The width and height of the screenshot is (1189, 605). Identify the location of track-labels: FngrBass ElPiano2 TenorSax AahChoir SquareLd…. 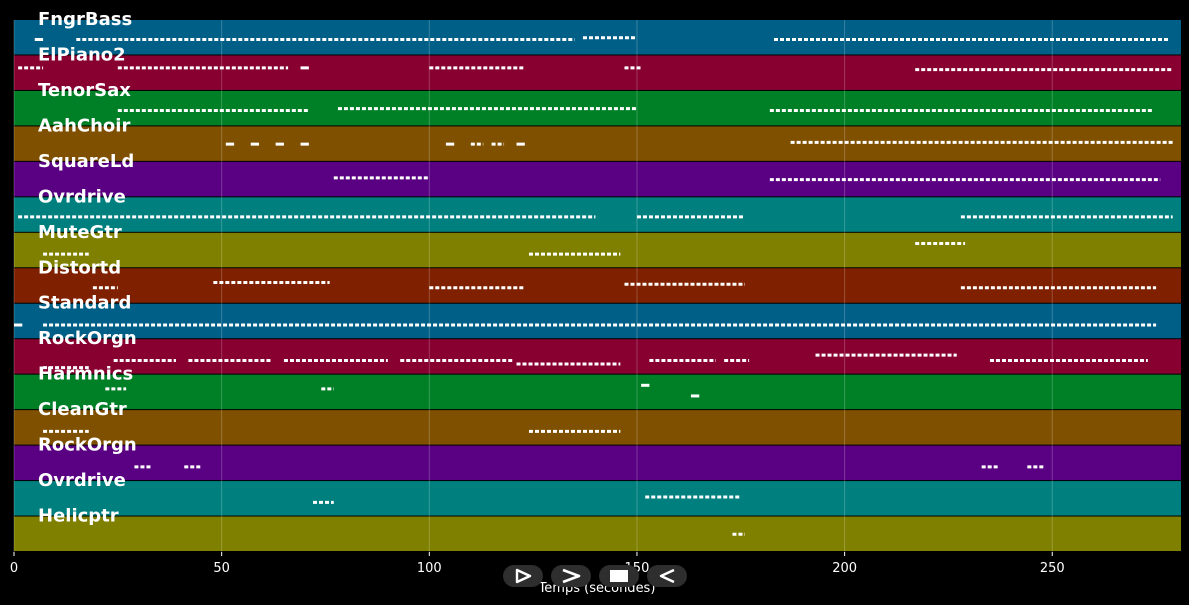
(87, 268).